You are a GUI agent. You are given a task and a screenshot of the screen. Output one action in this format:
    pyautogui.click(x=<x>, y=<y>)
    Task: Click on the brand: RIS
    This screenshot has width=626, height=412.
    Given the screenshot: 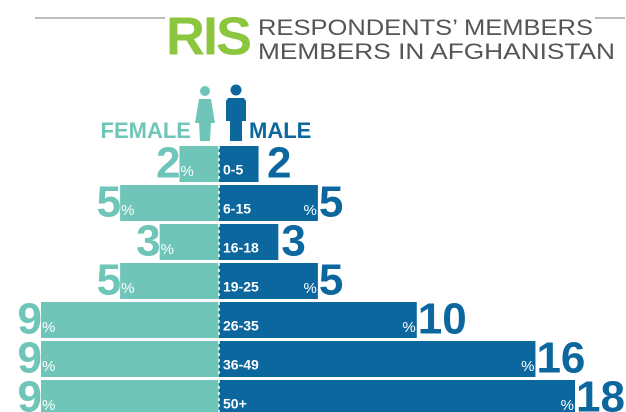 What is the action you would take?
    pyautogui.click(x=208, y=36)
    